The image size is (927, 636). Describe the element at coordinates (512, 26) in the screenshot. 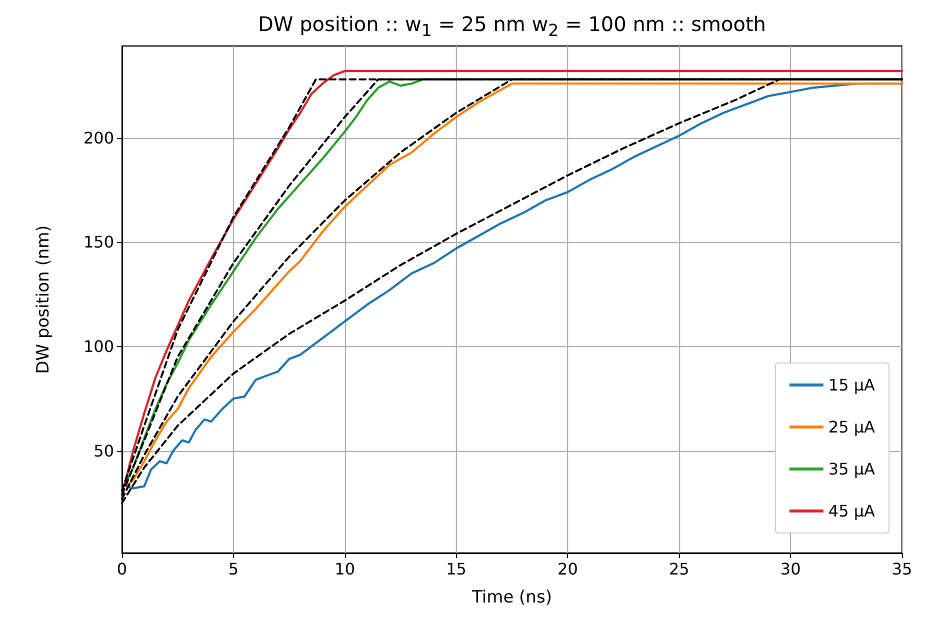

I see `chart-title: DW position :: w$_{1}$ = 25 nm w$_{2}$ = 100 nm :: smooth` at that location.